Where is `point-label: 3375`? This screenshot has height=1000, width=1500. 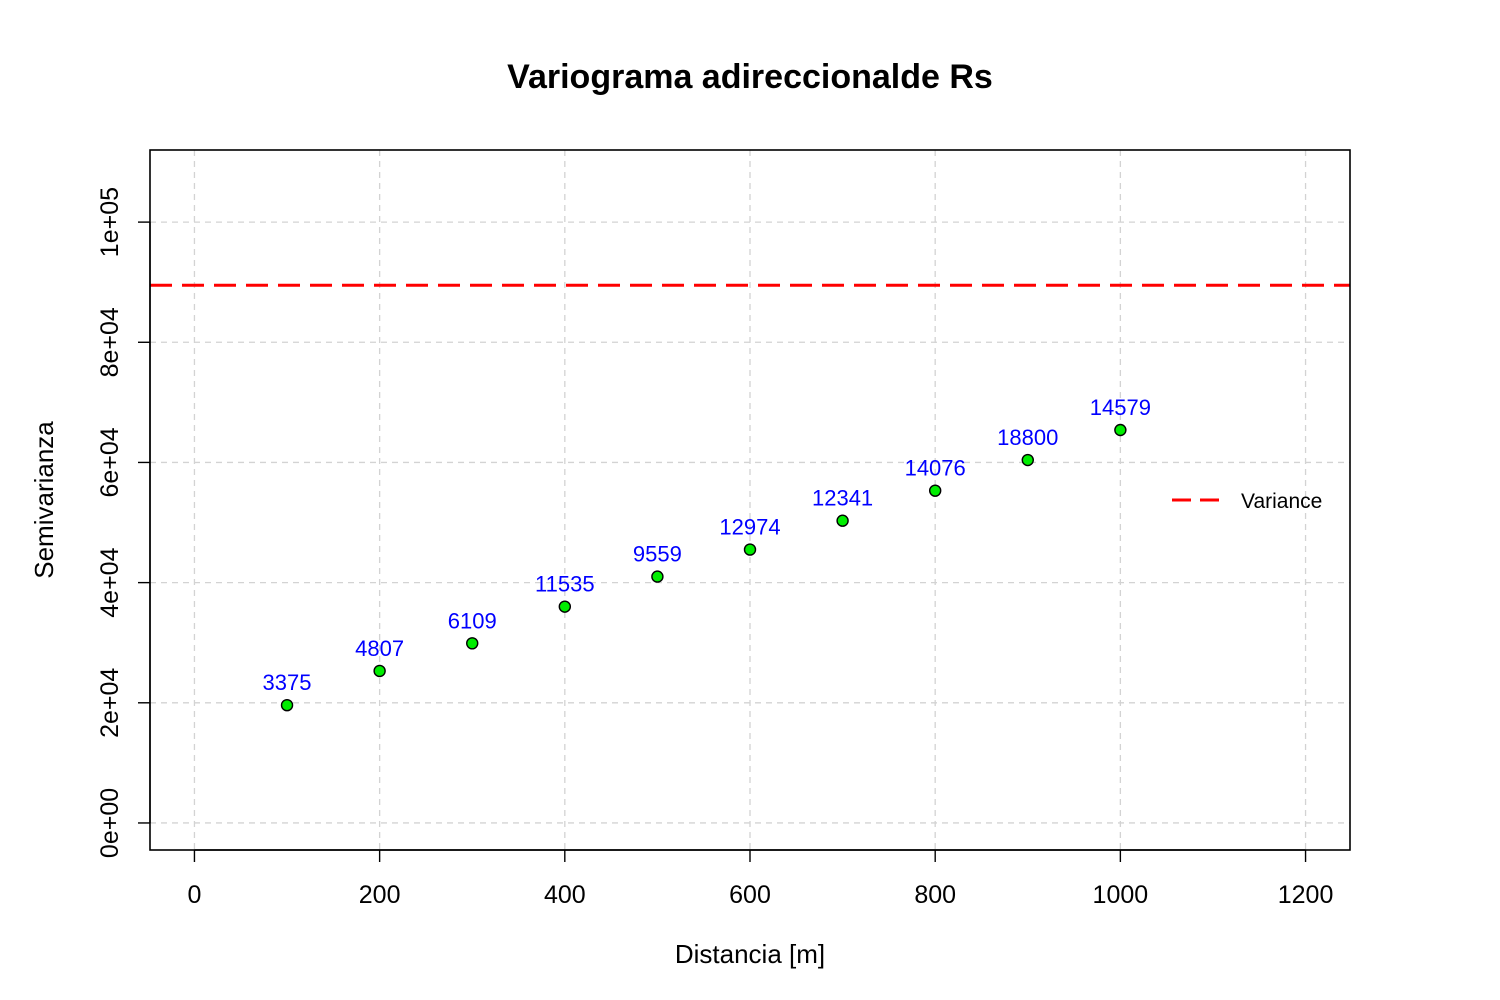 point-label: 3375 is located at coordinates (287, 682).